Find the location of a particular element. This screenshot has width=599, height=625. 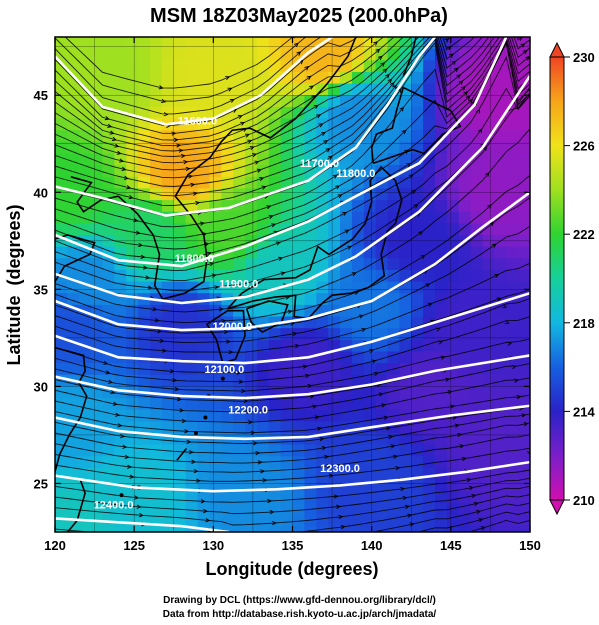

contour-label: 11800.0 is located at coordinates (355, 174).